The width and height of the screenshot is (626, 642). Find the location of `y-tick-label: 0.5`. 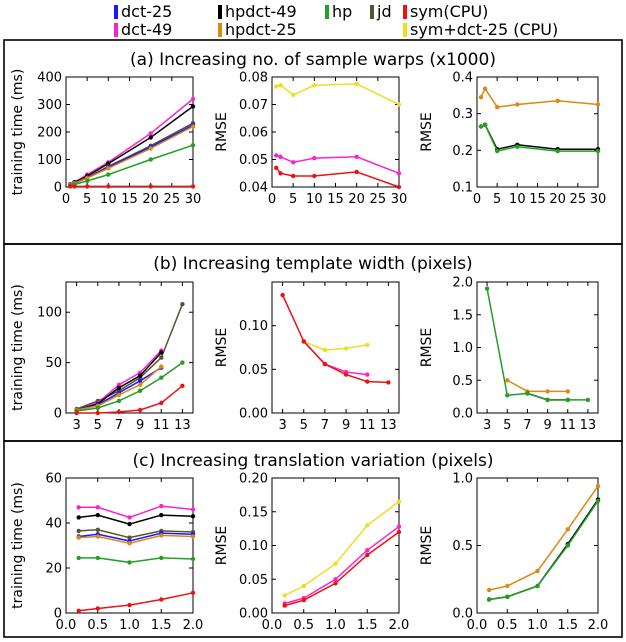

y-tick-label: 0.5 is located at coordinates (462, 546).